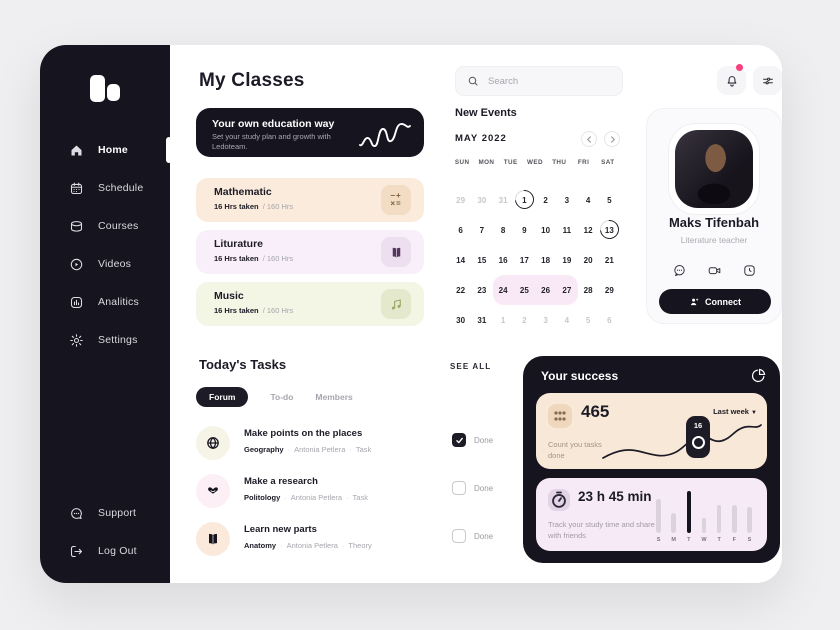 The image size is (840, 630). Describe the element at coordinates (503, 230) in the screenshot. I see `calendar-day: 8` at that location.